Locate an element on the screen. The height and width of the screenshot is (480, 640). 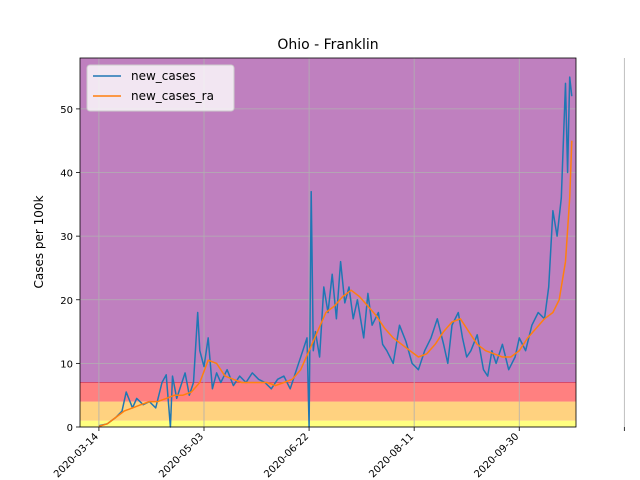
legend: new_cases new_cases_ra is located at coordinates (160, 88).